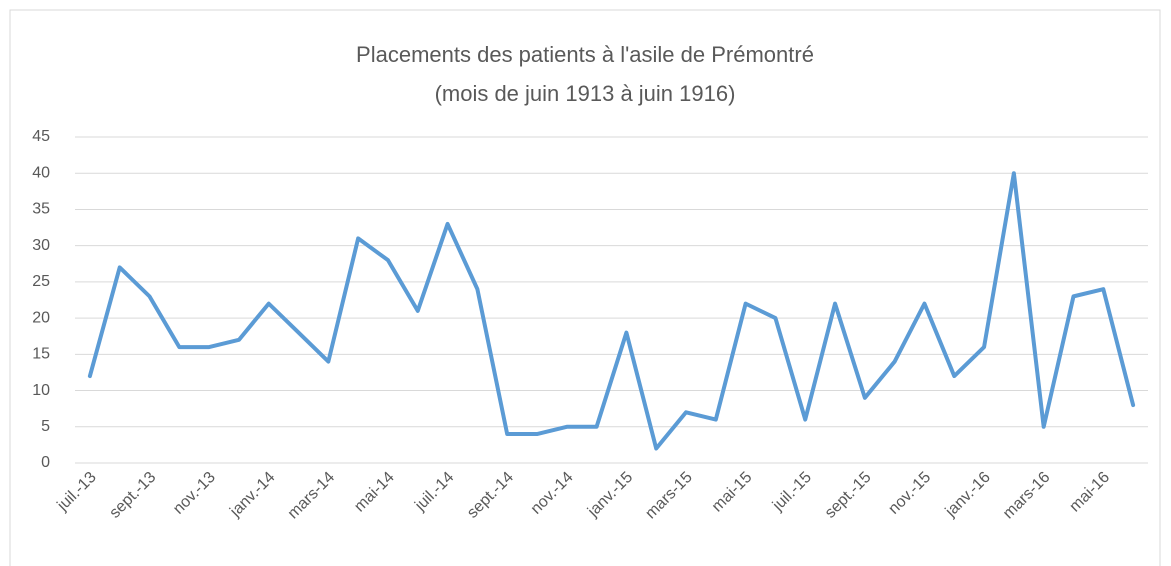 This screenshot has height=566, width=1171. I want to click on y-tick-label: 15, so click(41, 354).